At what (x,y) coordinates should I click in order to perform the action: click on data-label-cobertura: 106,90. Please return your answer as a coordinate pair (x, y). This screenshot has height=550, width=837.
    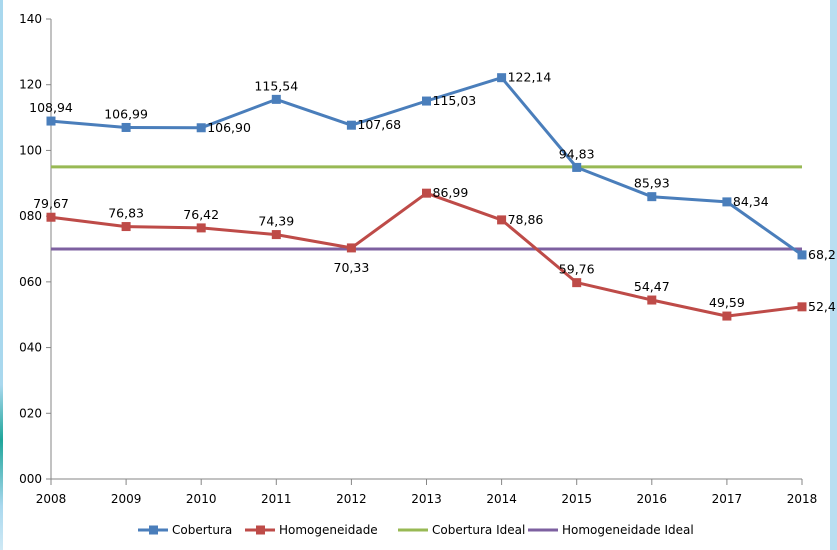
    Looking at the image, I should click on (229, 127).